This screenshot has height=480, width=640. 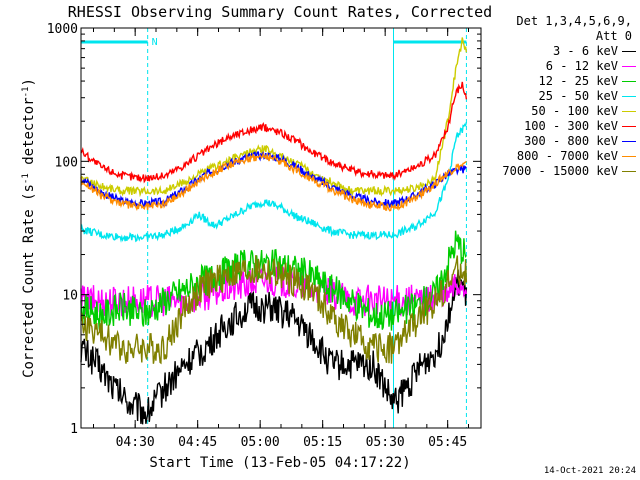 I want to click on night-label: N, so click(x=155, y=42).